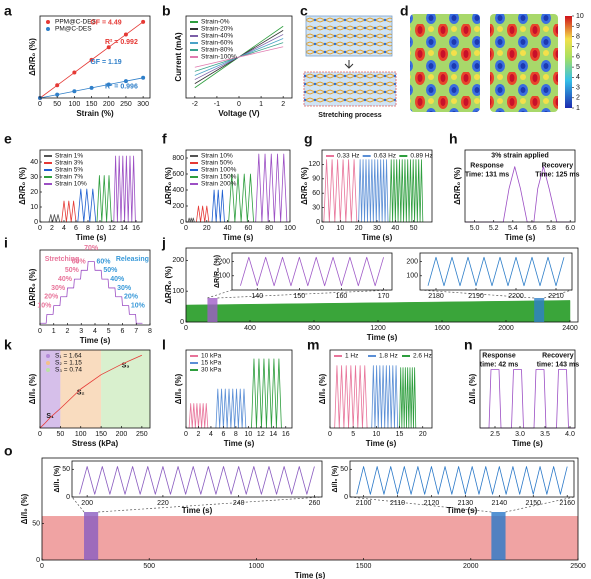  What do you see at coordinates (257, 566) in the screenshot?
I see `x-tick-label: 1000` at bounding box center [257, 566].